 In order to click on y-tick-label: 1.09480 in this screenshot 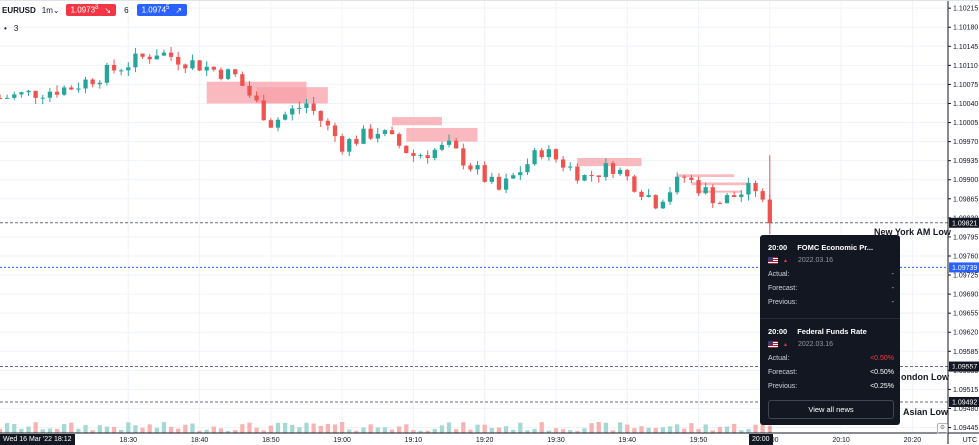, I will do `click(965, 409)`.